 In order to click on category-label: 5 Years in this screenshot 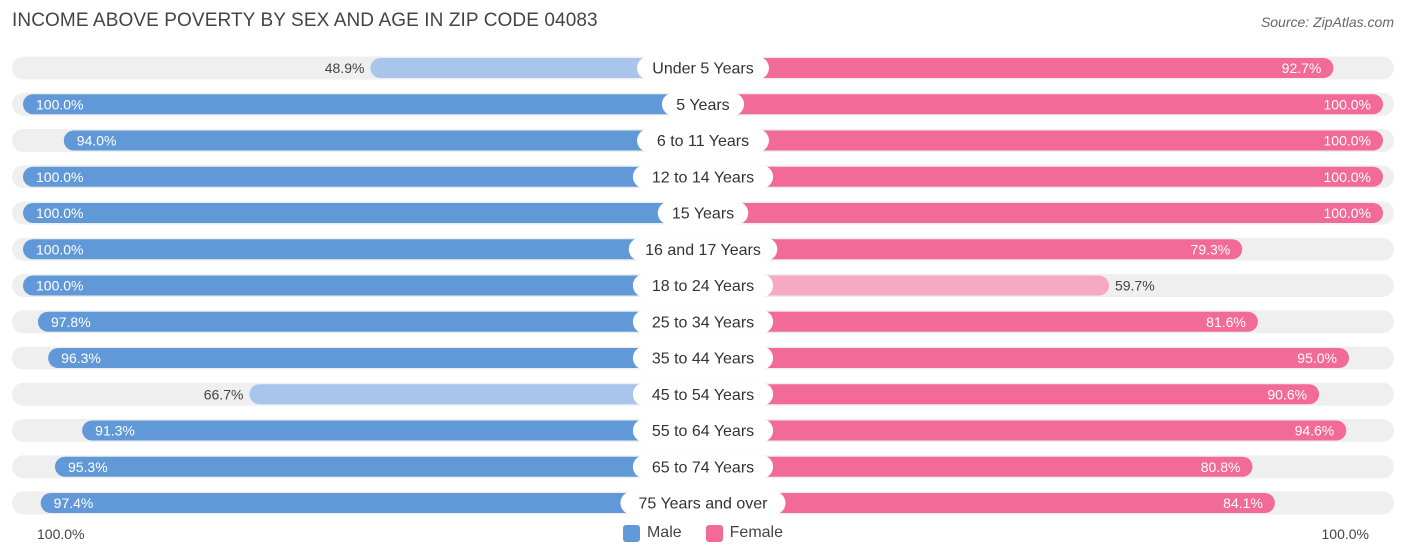, I will do `click(702, 105)`.